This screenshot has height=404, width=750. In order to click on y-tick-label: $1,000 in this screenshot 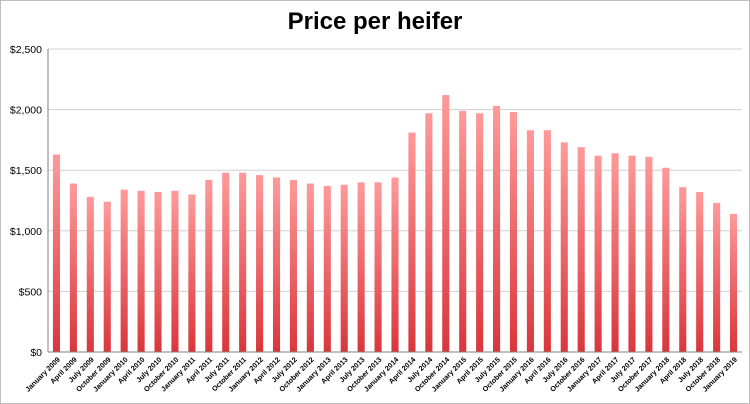, I will do `click(26, 232)`.